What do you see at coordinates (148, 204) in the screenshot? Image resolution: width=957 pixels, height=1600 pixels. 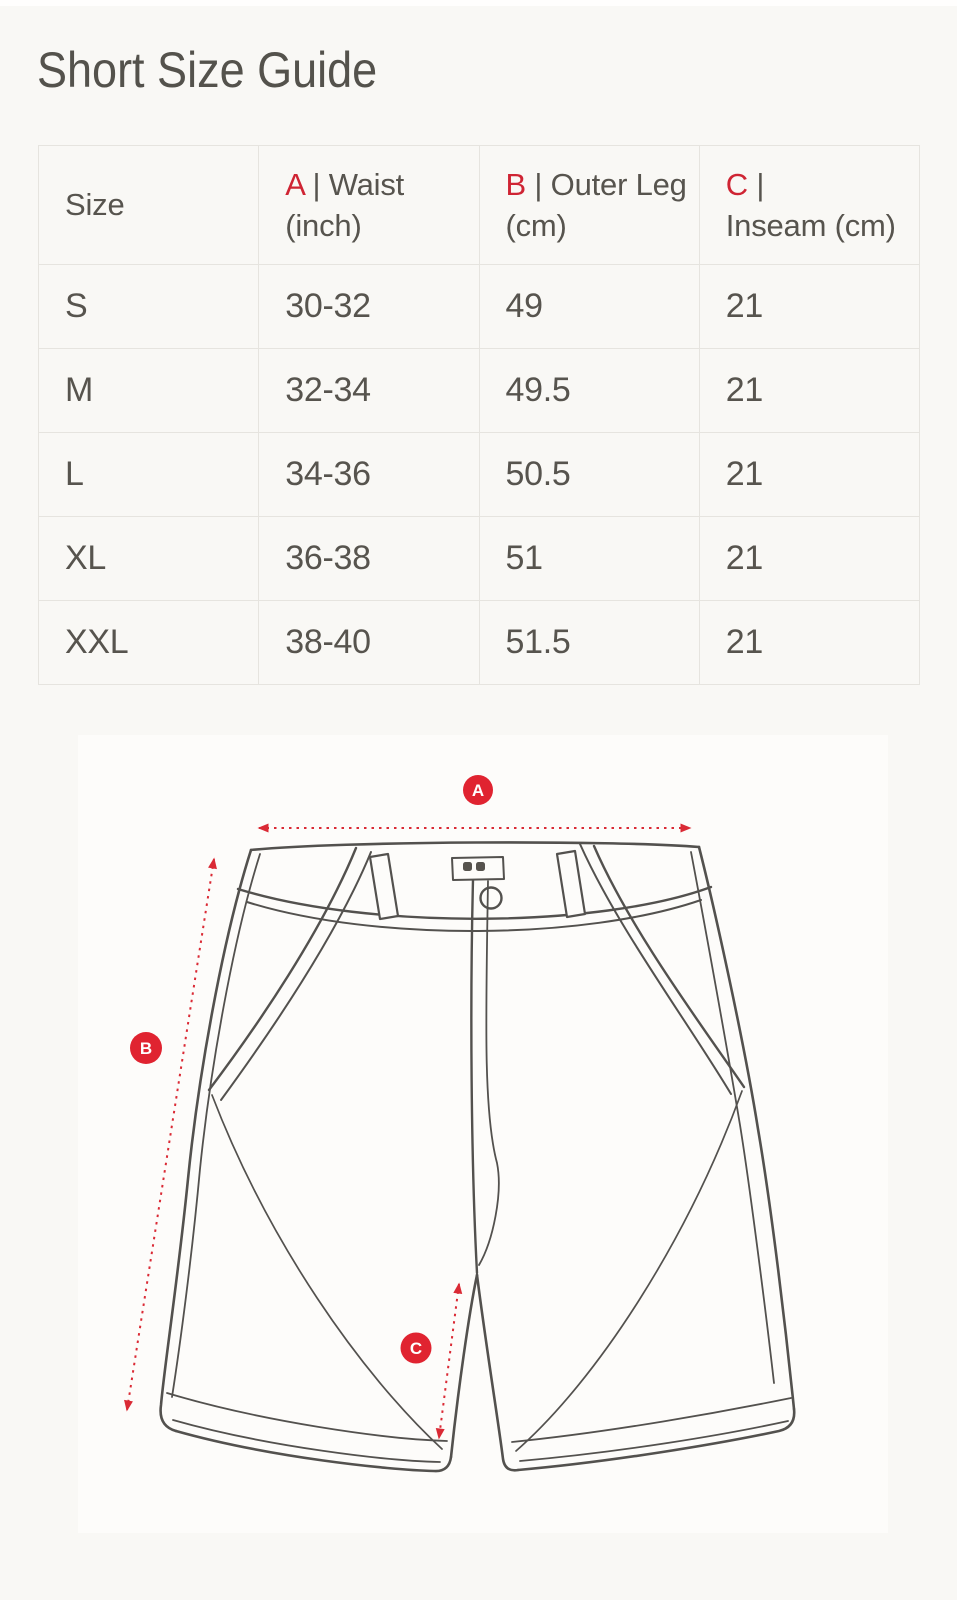 I see `col-header-size: Size` at bounding box center [148, 204].